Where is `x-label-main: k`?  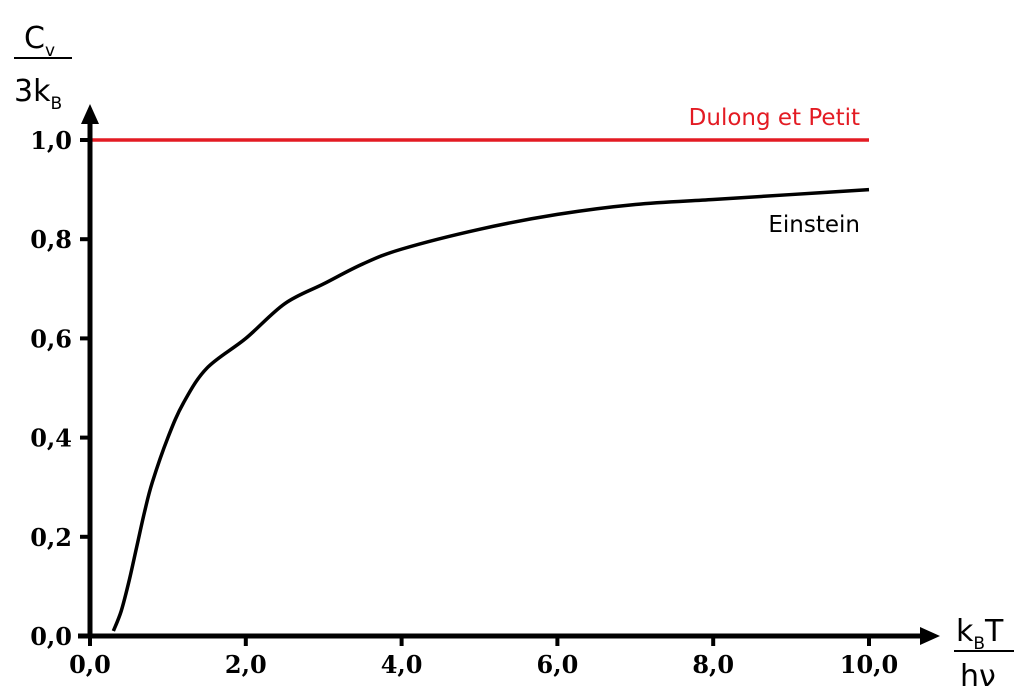
x-label-main: k is located at coordinates (965, 631).